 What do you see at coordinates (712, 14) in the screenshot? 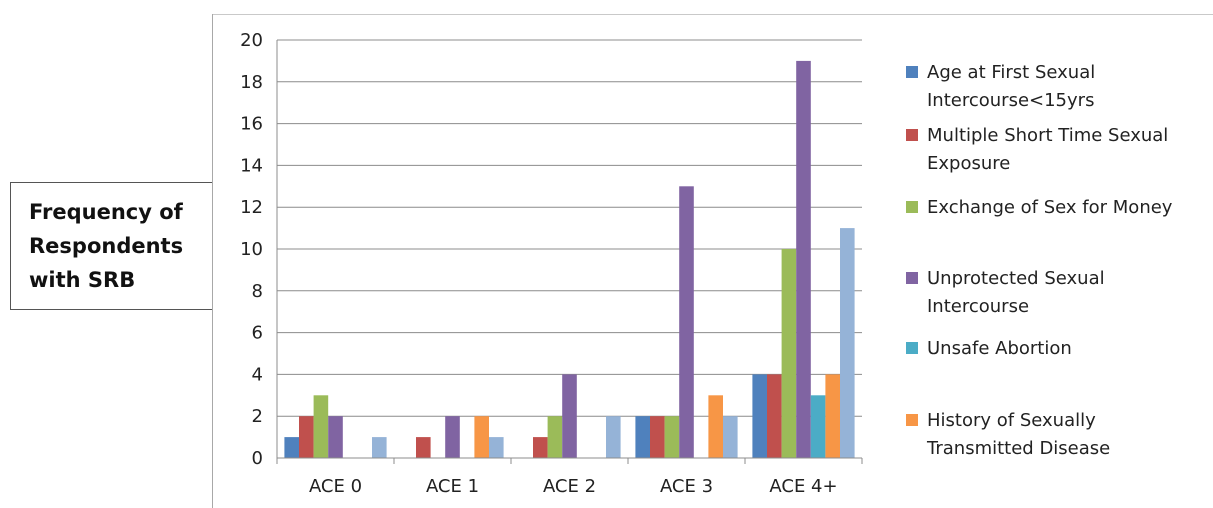
I see `frame-top-border` at bounding box center [712, 14].